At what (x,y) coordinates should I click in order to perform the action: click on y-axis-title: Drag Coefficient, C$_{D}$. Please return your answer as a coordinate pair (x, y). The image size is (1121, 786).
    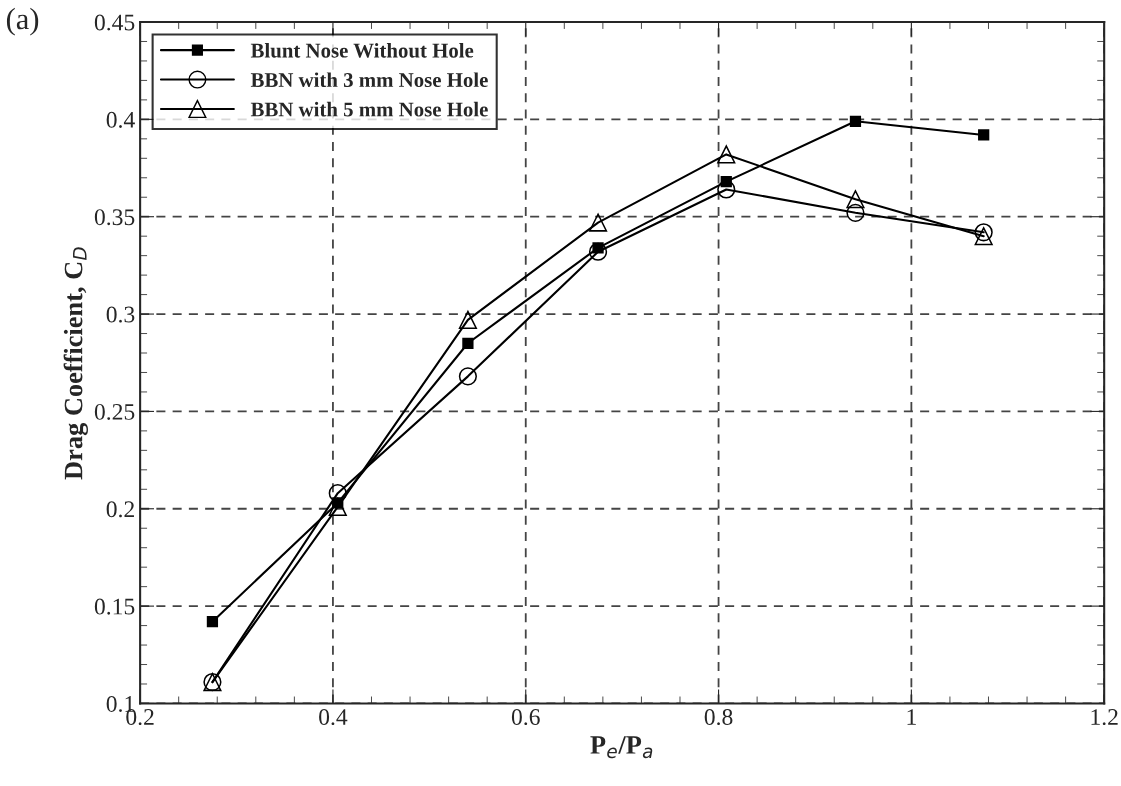
    Looking at the image, I should click on (75, 363).